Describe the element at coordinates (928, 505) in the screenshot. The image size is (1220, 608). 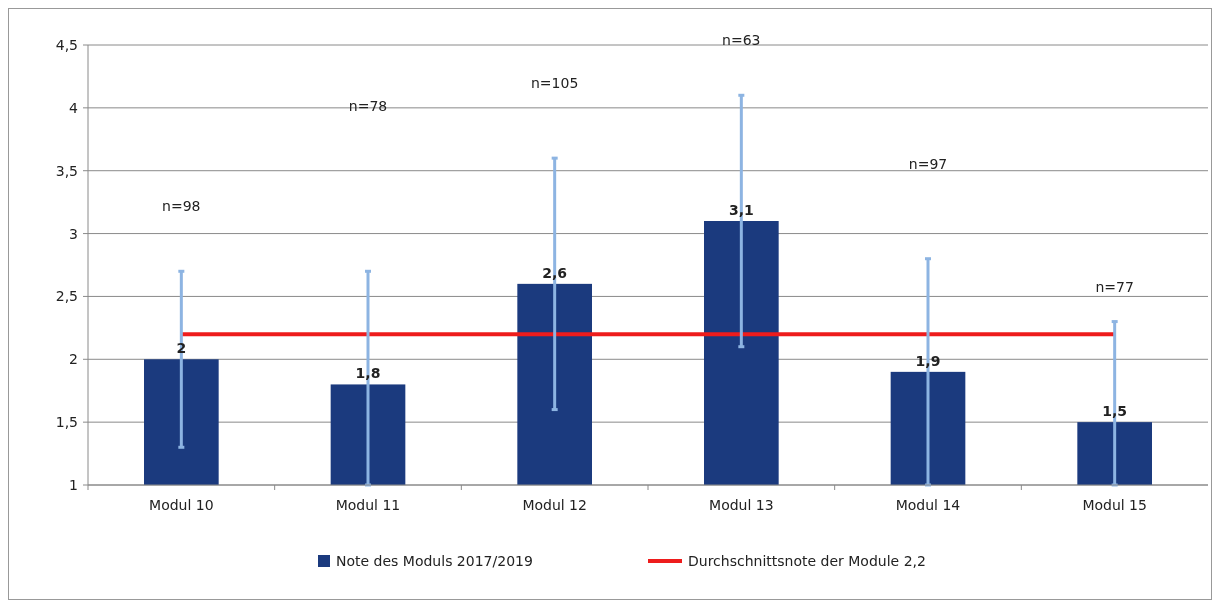
I see `x-tick-label: Modul 14` at that location.